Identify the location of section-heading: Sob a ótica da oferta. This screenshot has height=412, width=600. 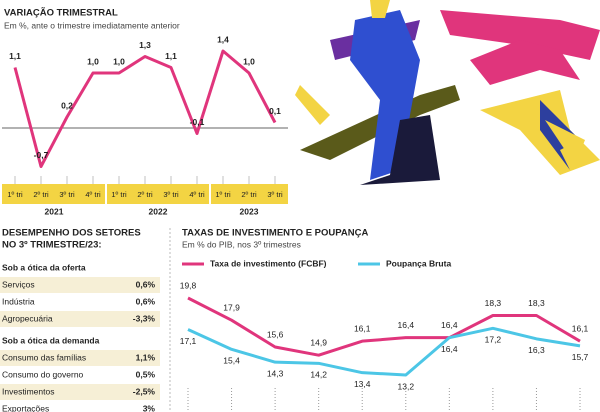
(44, 267).